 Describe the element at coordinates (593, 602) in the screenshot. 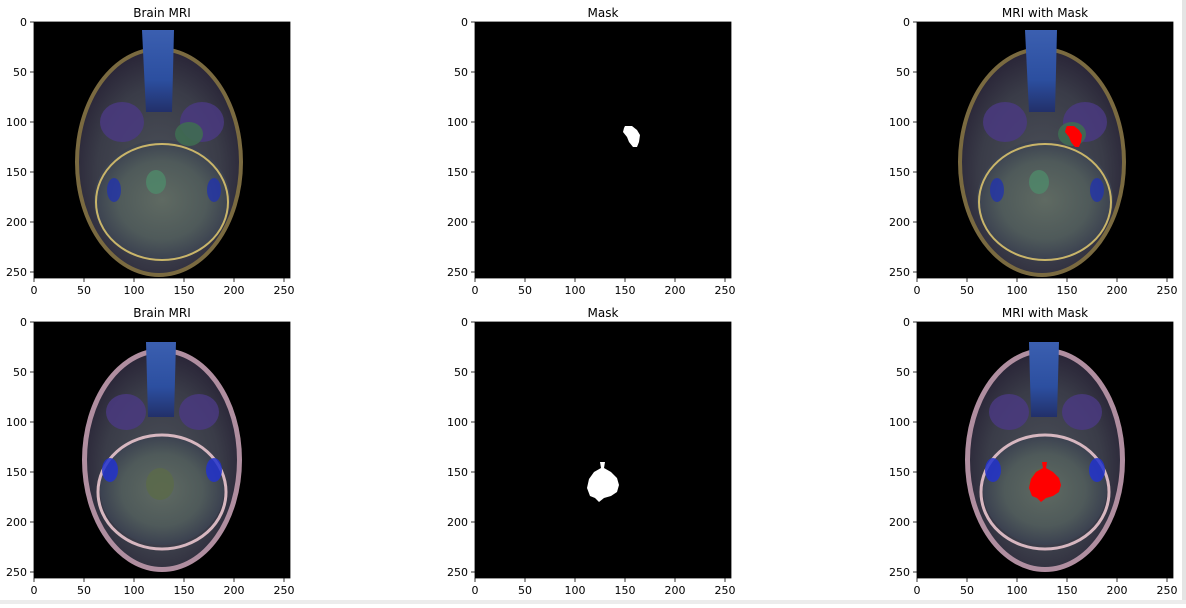

I see `figure-bottom-edge` at that location.